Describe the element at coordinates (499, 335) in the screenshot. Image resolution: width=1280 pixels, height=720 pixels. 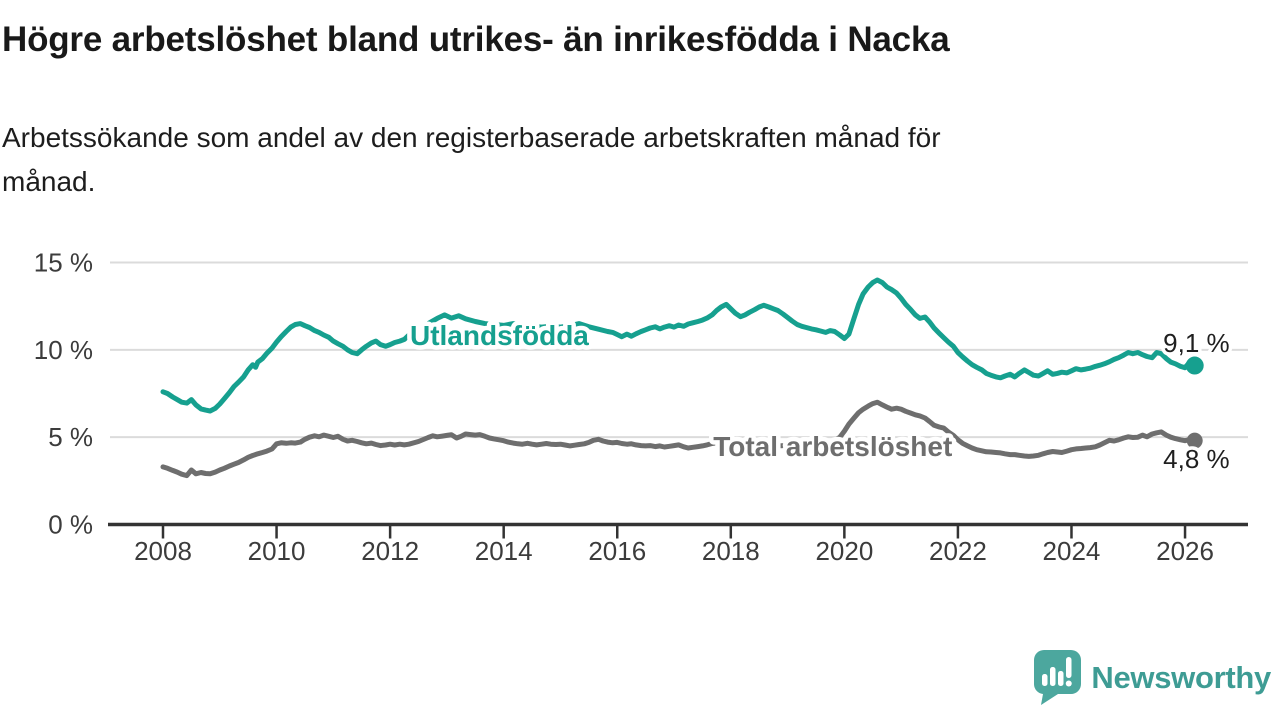
I see `series-label-utlandsfodda: Utlandsfödda` at that location.